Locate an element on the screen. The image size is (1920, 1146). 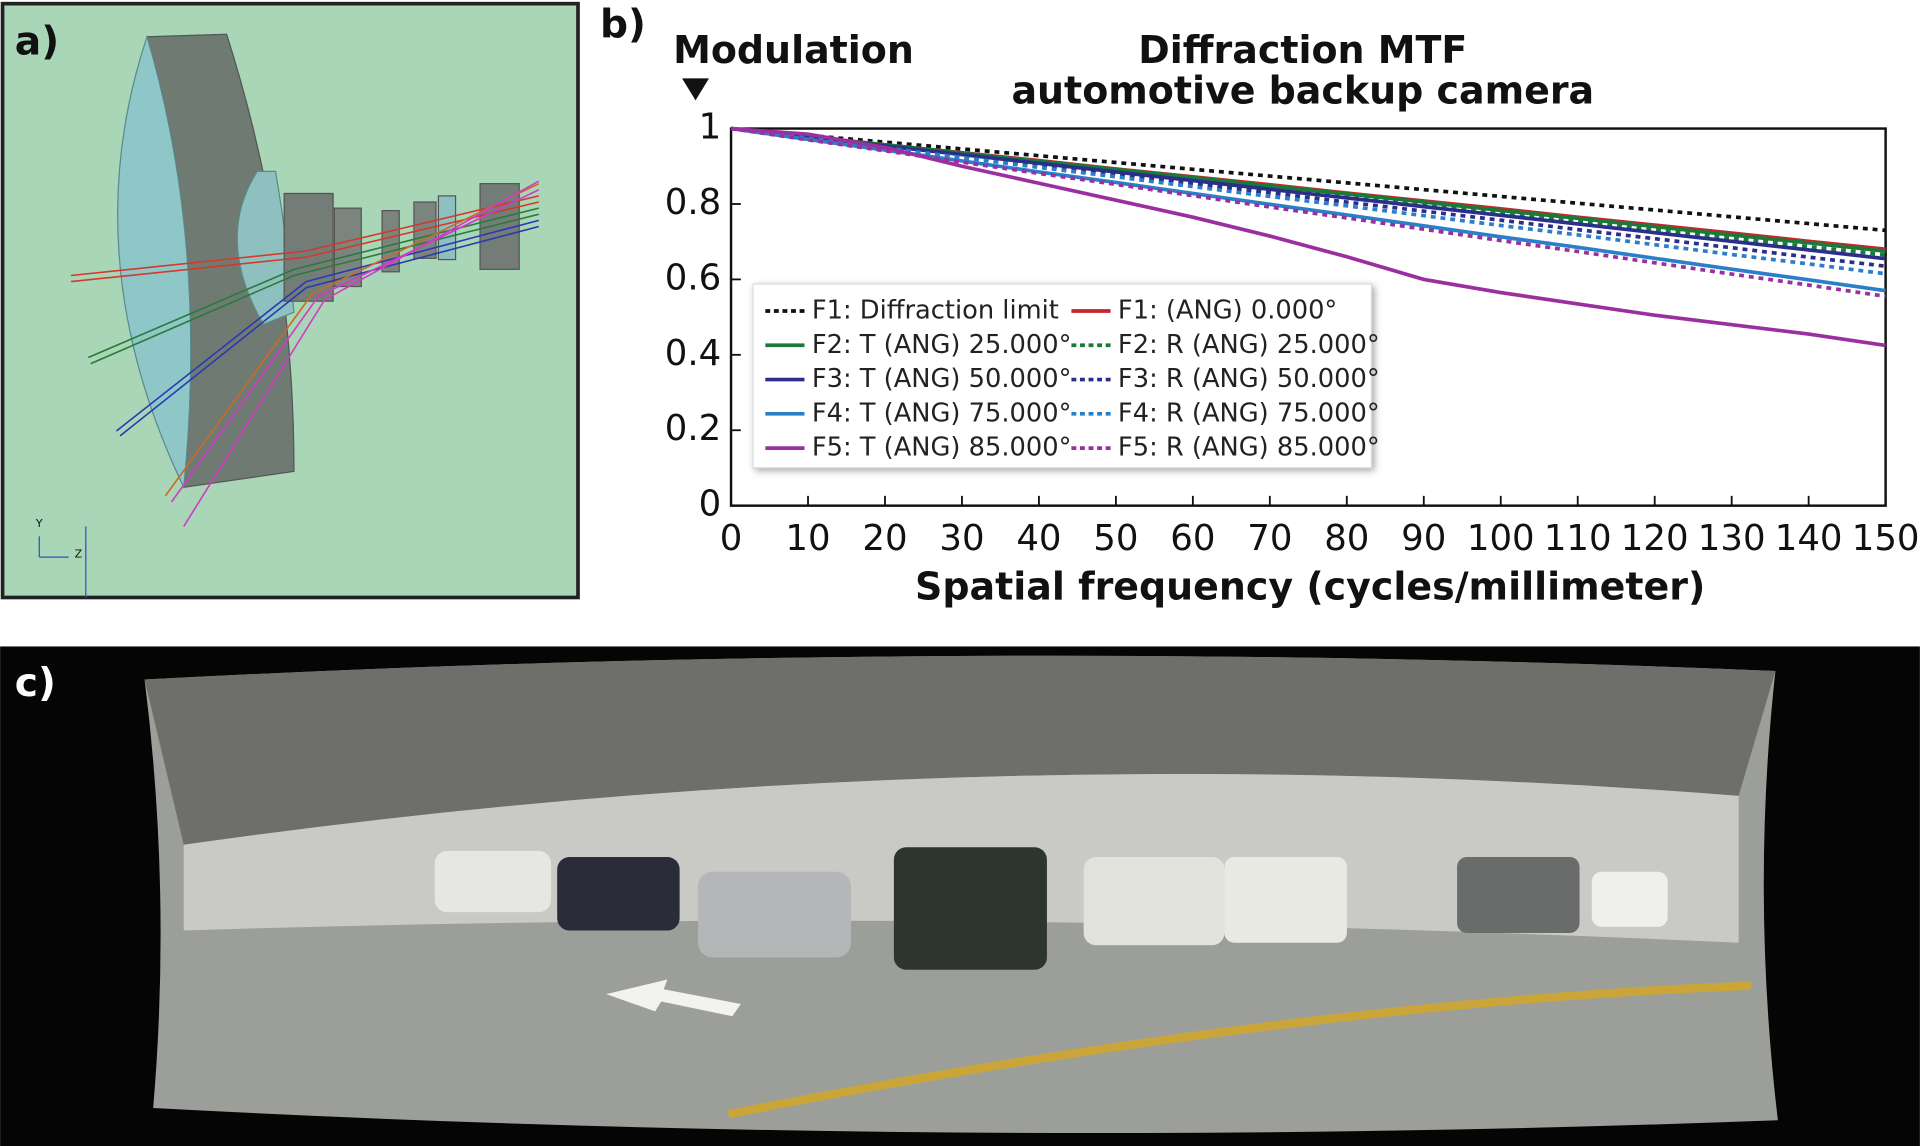
x-axis-label: Spatial frequency (cycles/millimeter) is located at coordinates (1310, 586).